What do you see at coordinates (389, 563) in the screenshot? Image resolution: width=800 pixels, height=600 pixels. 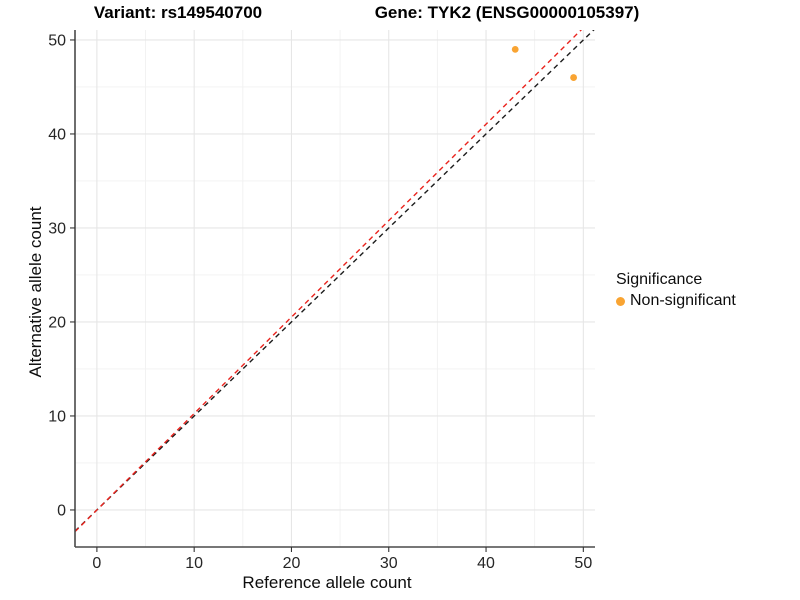 I see `x-tick-label: 30` at bounding box center [389, 563].